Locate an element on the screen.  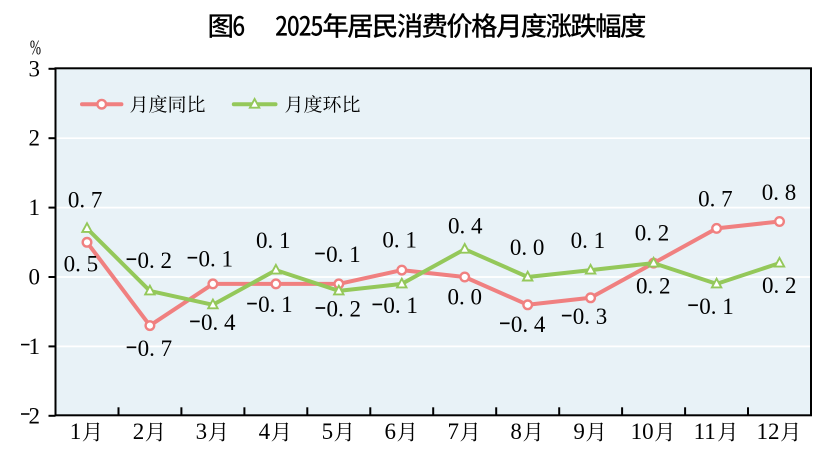
svg-text: 10 is located at coordinates (642, 431).